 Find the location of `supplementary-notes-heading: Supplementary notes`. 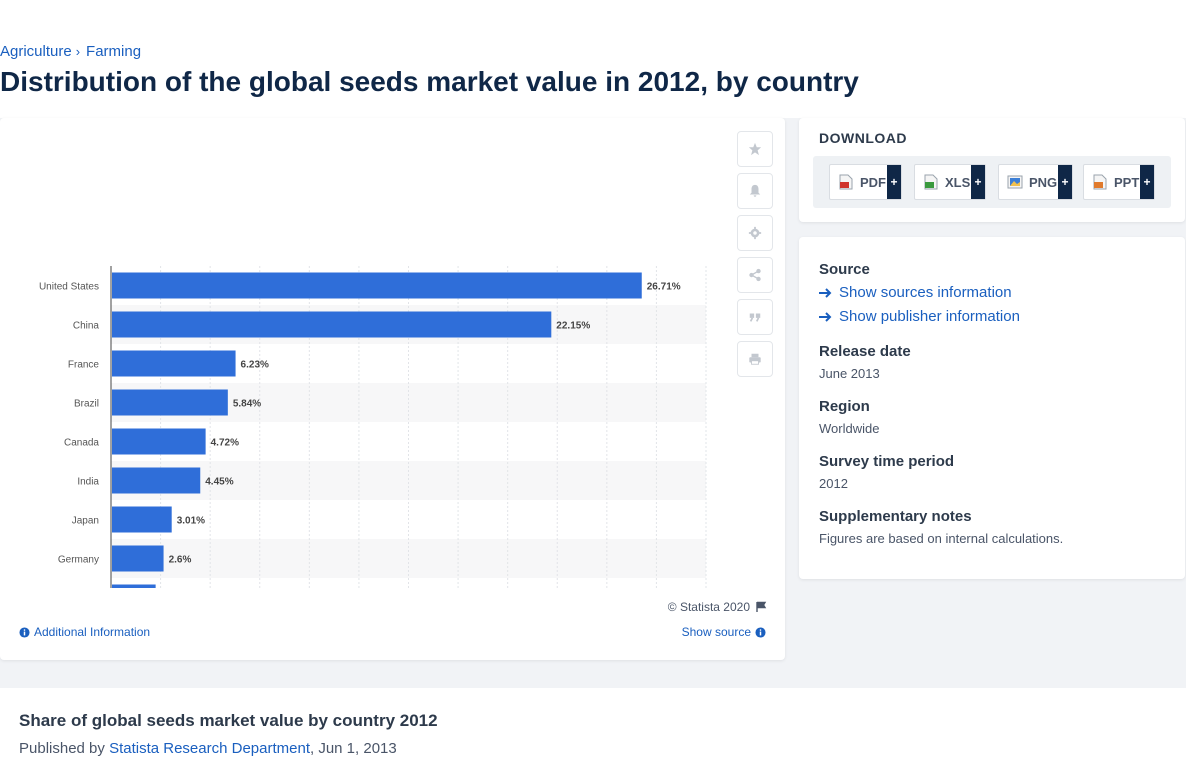

supplementary-notes-heading: Supplementary notes is located at coordinates (895, 516).